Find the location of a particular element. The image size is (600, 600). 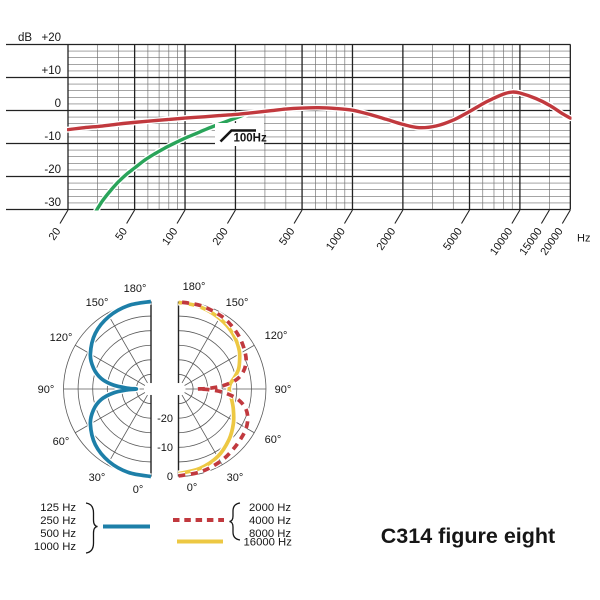

svg-text: 500 is located at coordinates (287, 237).